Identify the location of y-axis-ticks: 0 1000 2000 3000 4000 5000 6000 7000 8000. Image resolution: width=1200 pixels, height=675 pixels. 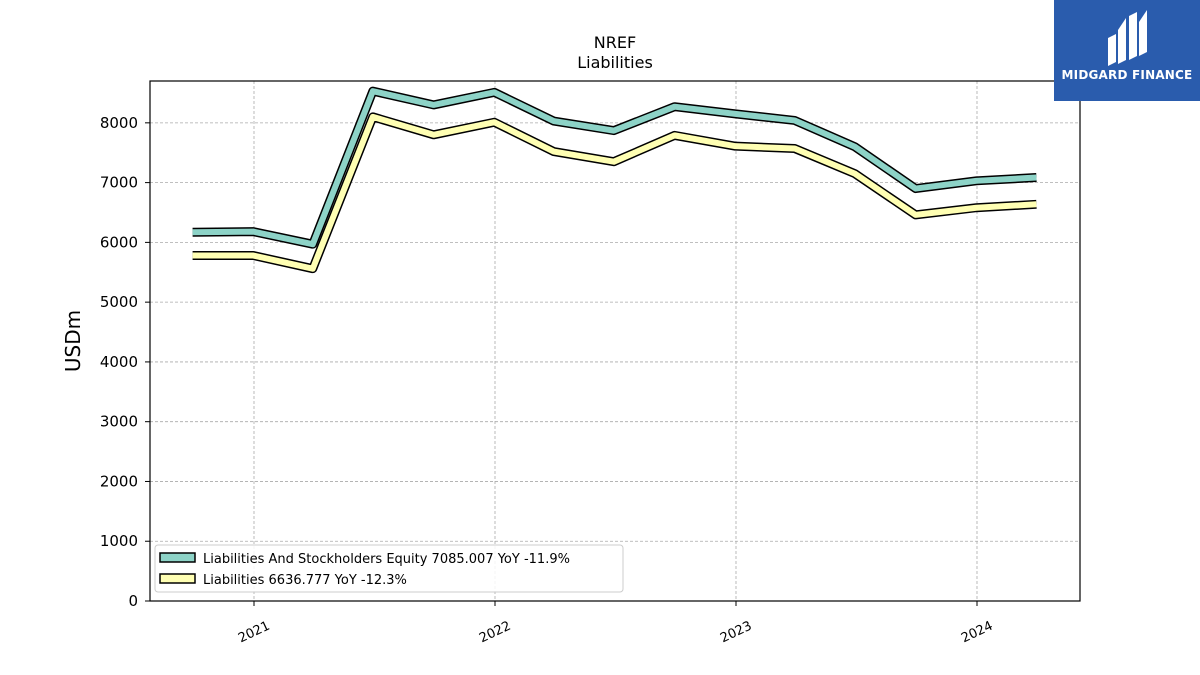
(125, 362).